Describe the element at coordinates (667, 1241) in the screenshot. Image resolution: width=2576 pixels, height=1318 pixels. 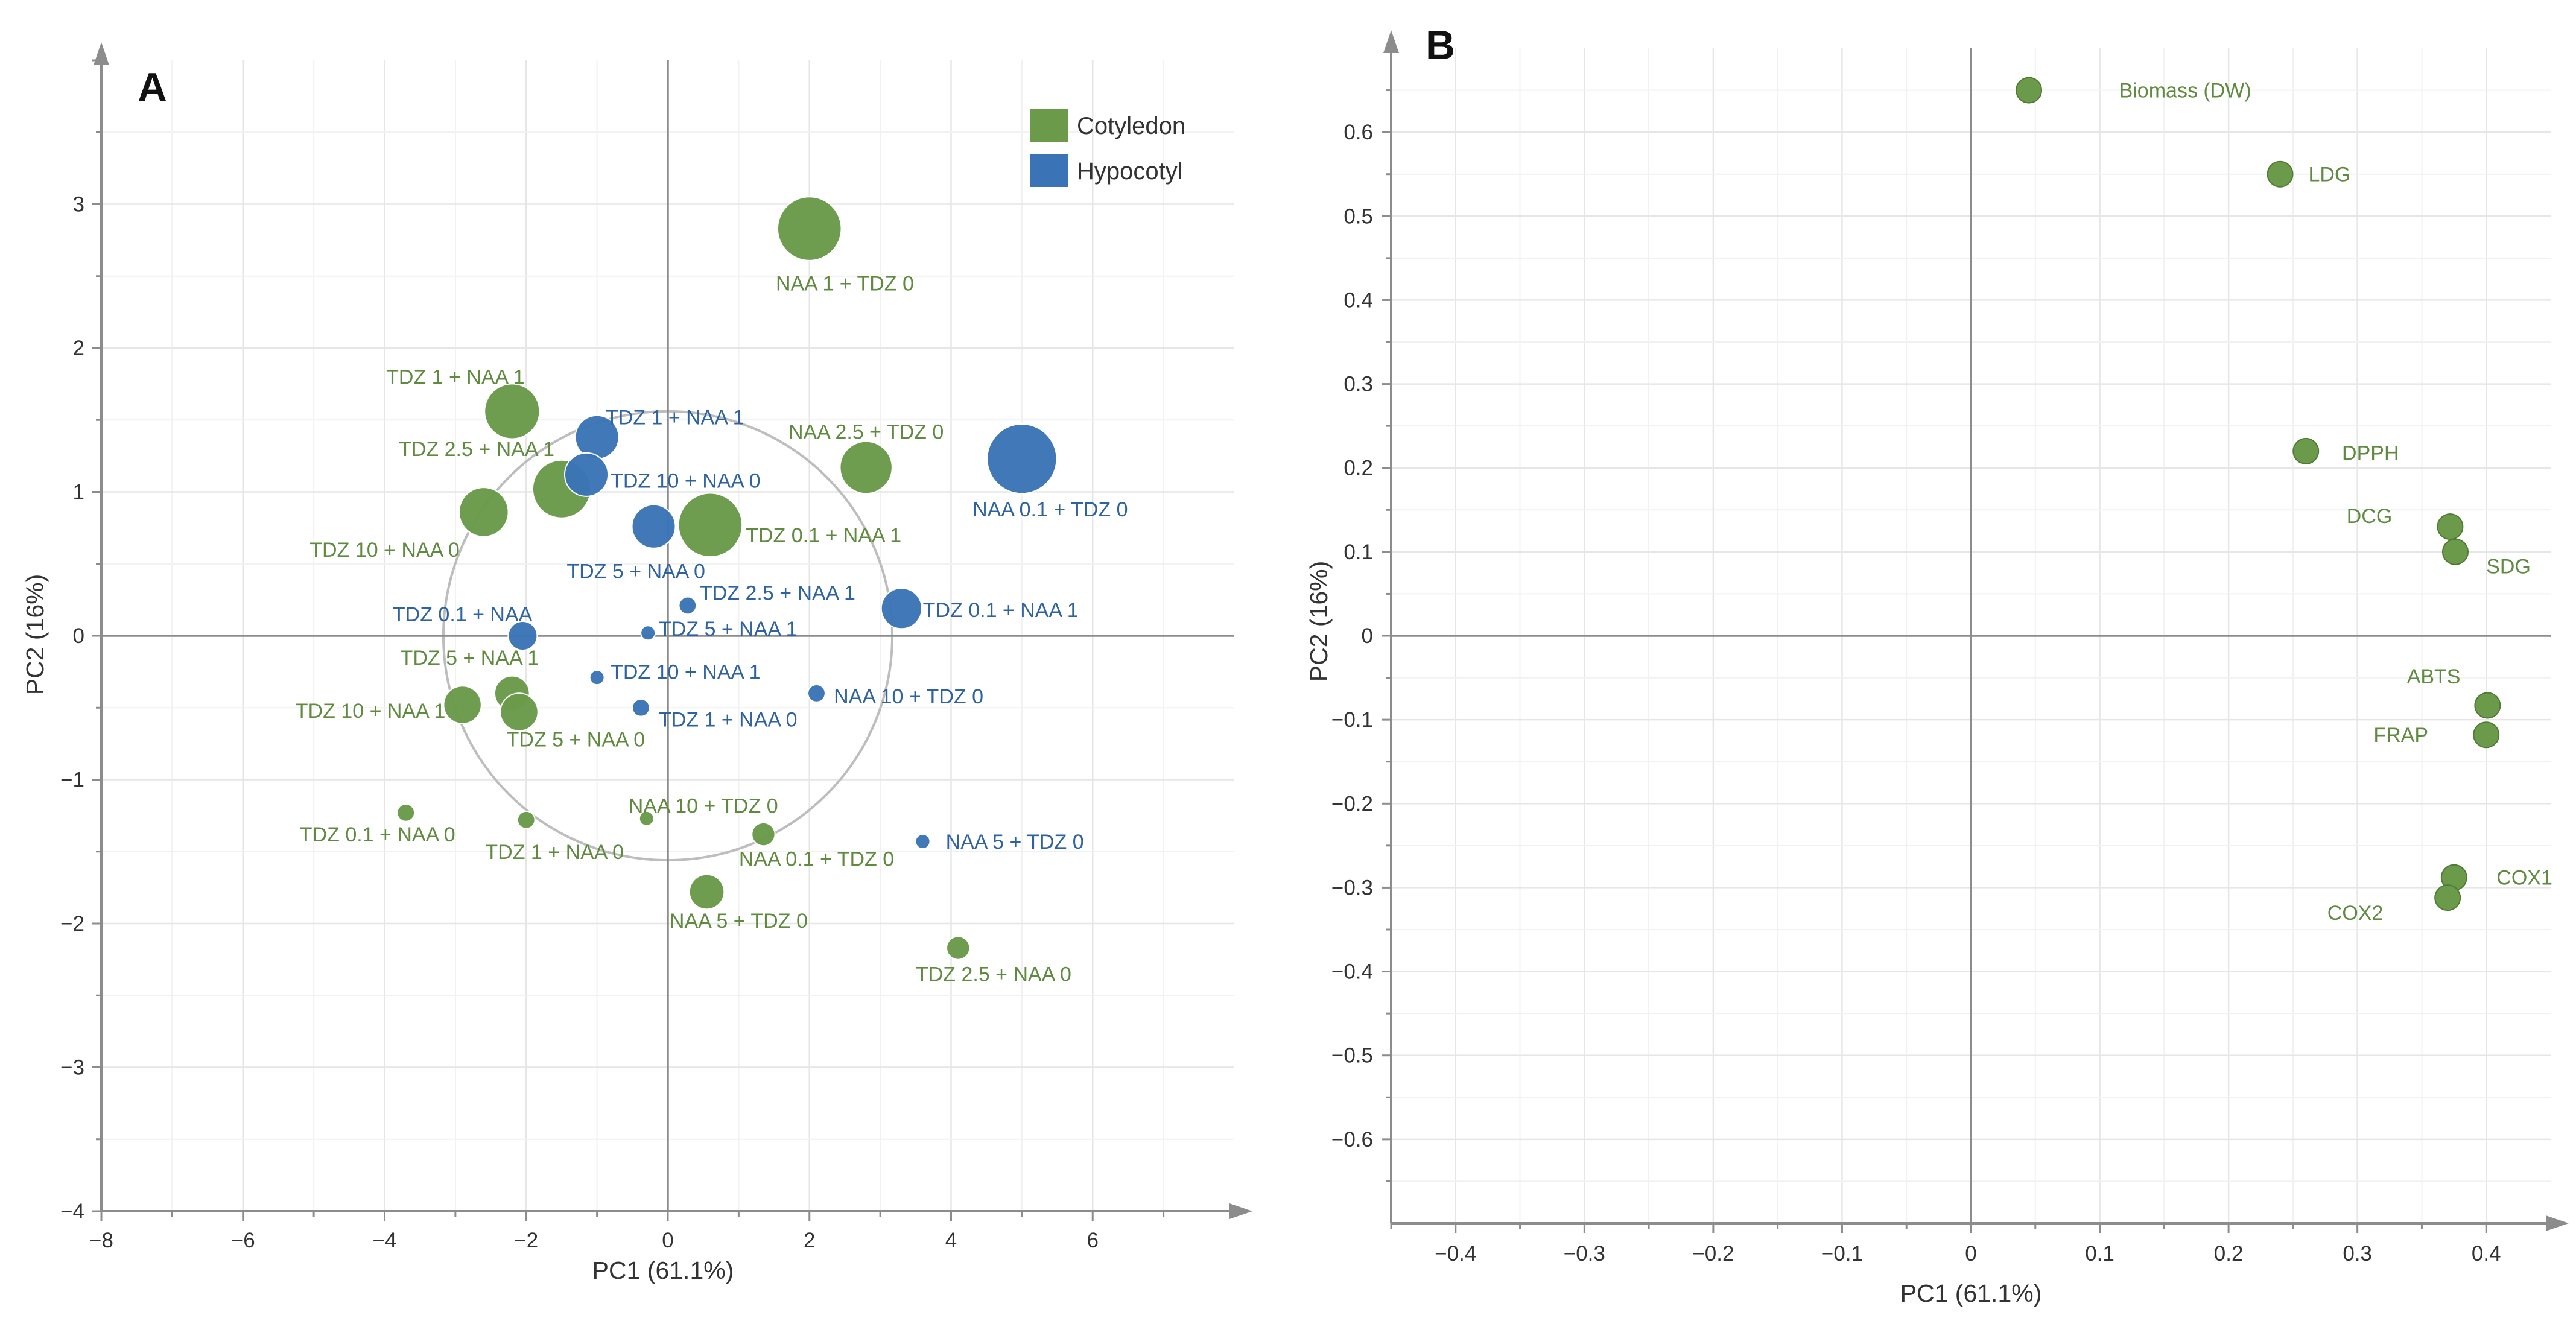
I see `panel-a-x-tick-label: 0` at that location.